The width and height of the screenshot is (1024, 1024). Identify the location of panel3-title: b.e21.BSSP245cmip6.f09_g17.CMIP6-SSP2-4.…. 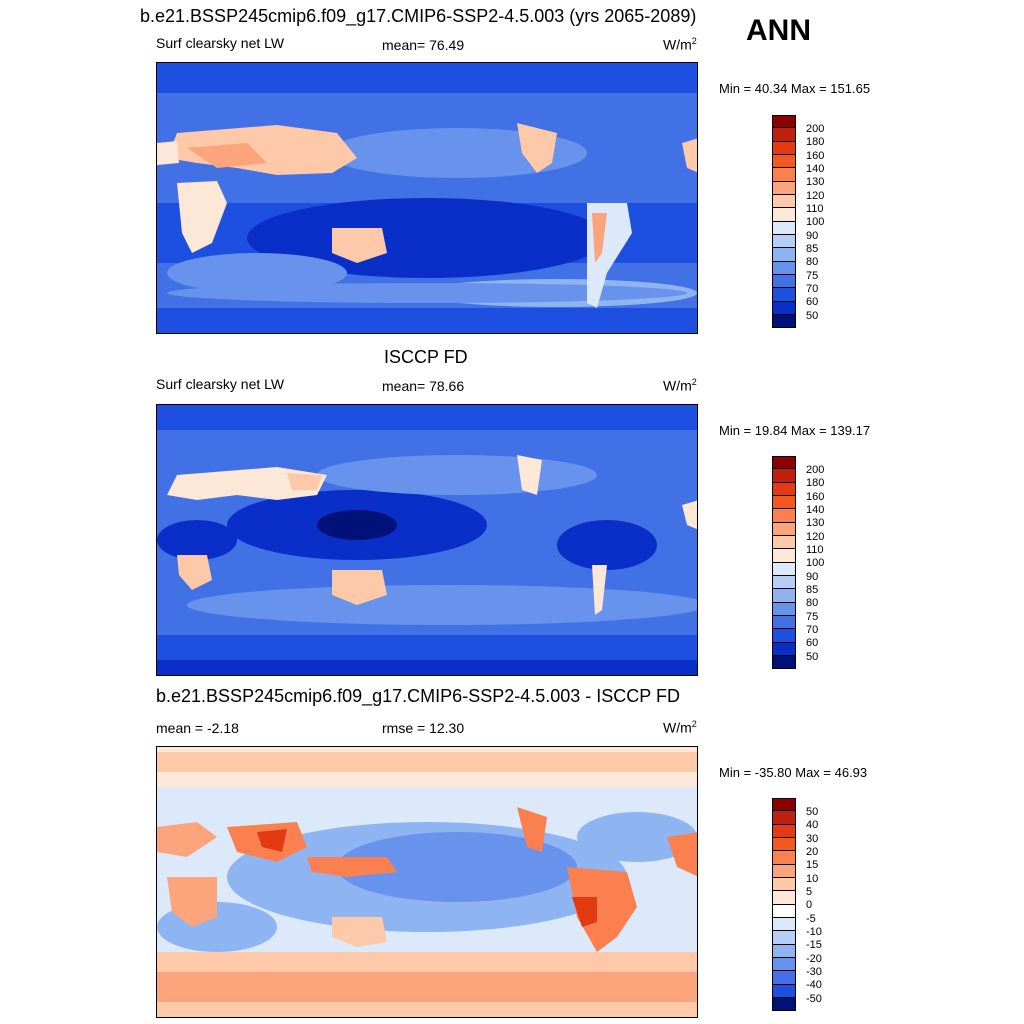
(418, 696).